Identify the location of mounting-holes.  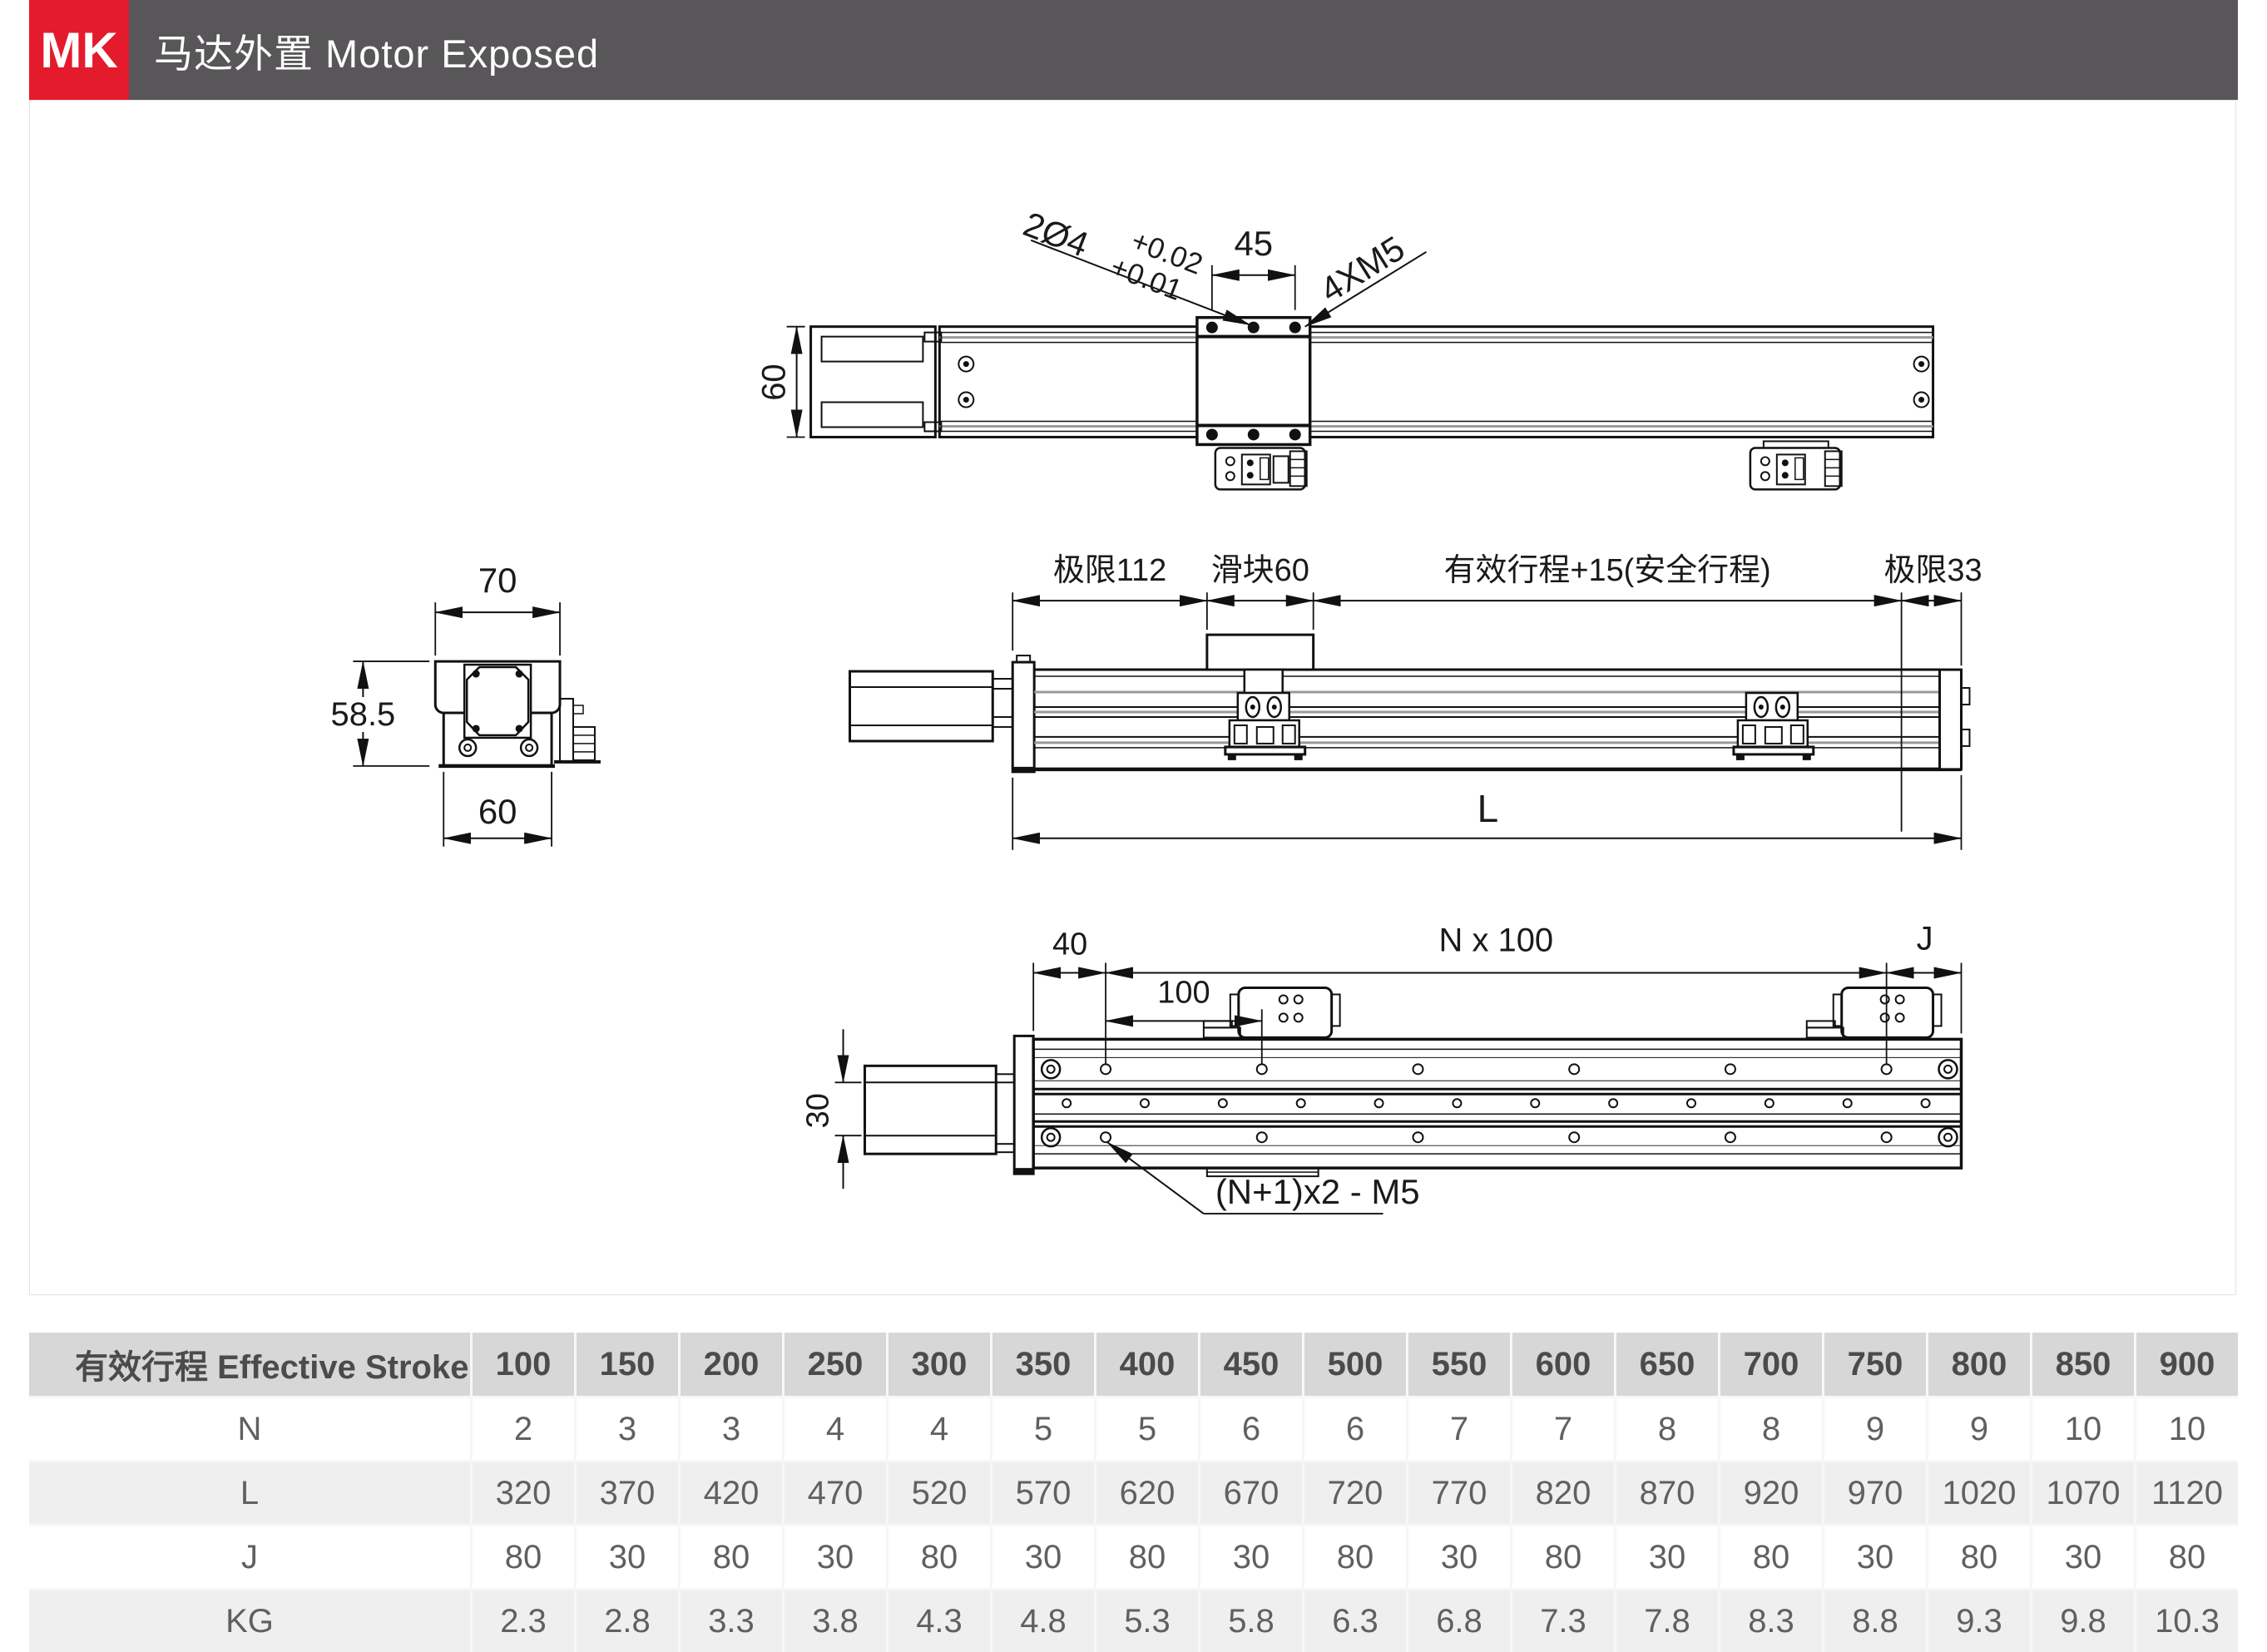
(1499, 1103).